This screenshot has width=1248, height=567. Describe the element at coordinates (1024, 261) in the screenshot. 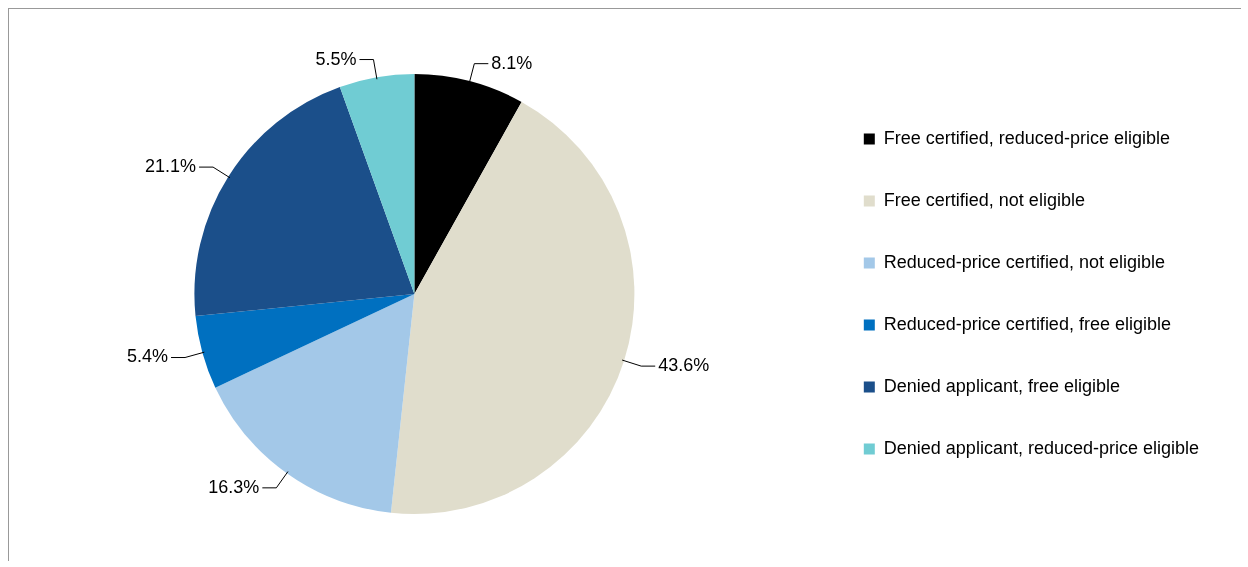

I see `legend-label: Reduced-price certified, not eligible` at that location.